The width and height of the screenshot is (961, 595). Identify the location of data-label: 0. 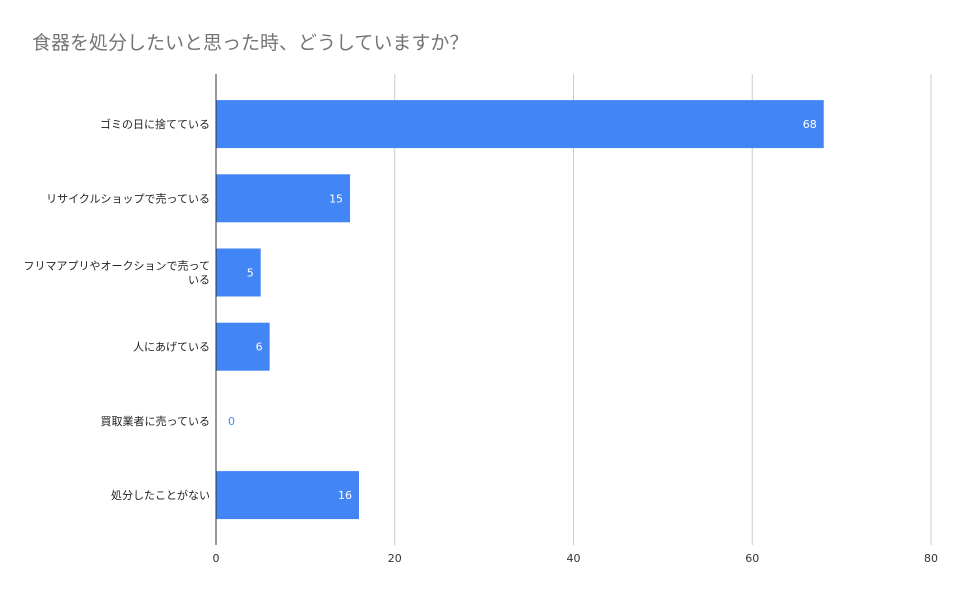
(231, 421).